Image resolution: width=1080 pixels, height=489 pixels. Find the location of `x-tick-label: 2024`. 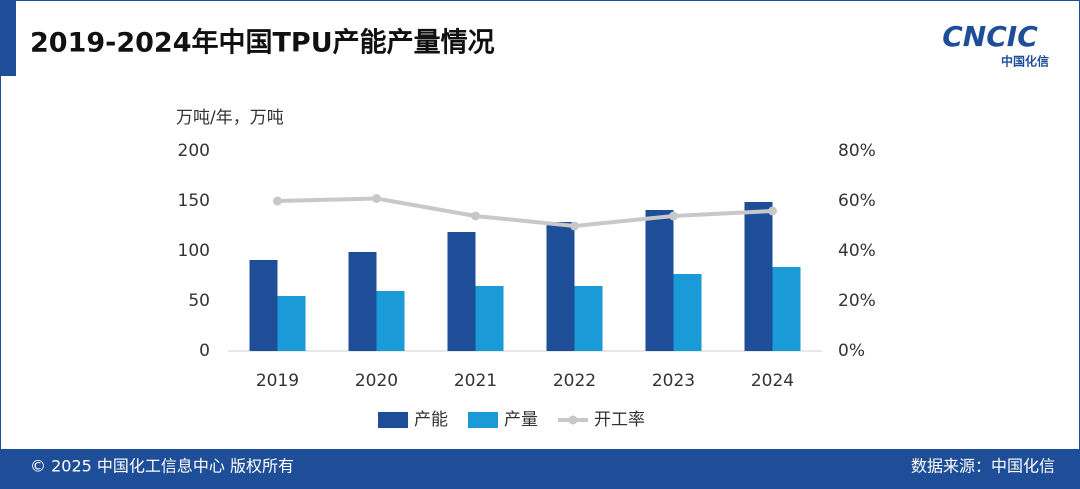

x-tick-label: 2024 is located at coordinates (772, 381).